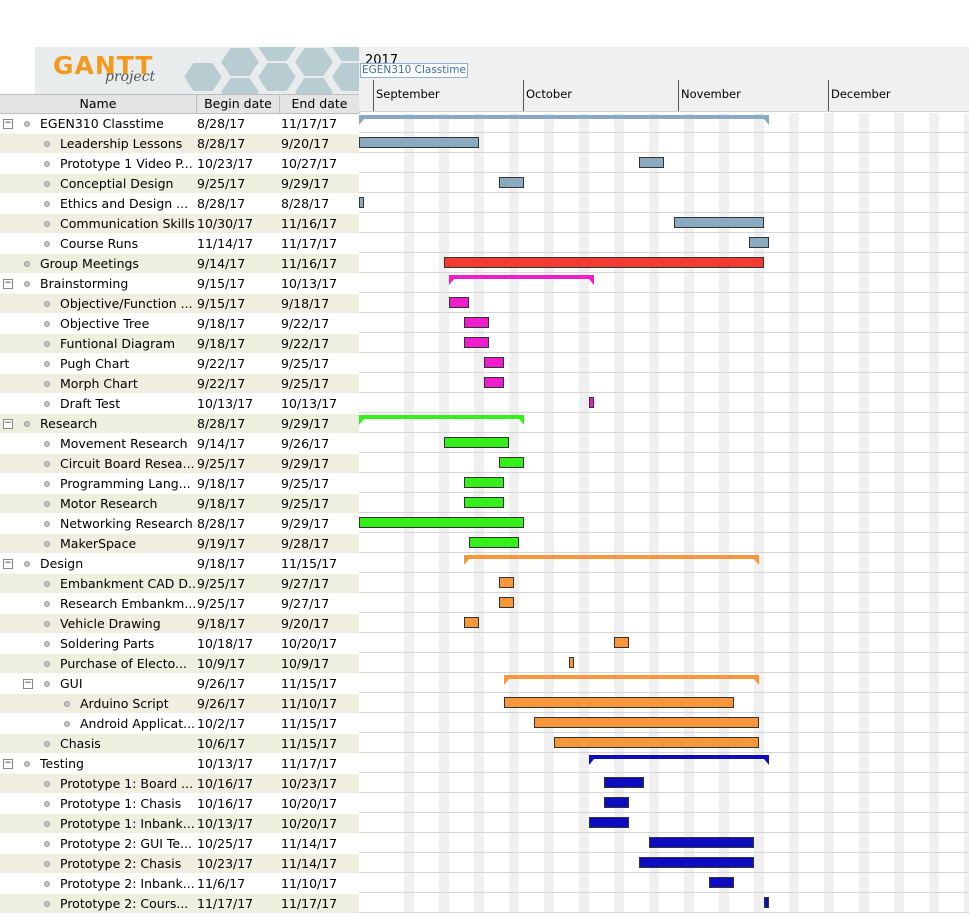  What do you see at coordinates (179, 324) in the screenshot?
I see `task-row: Objective Tree 9/18/17 9/22/17` at bounding box center [179, 324].